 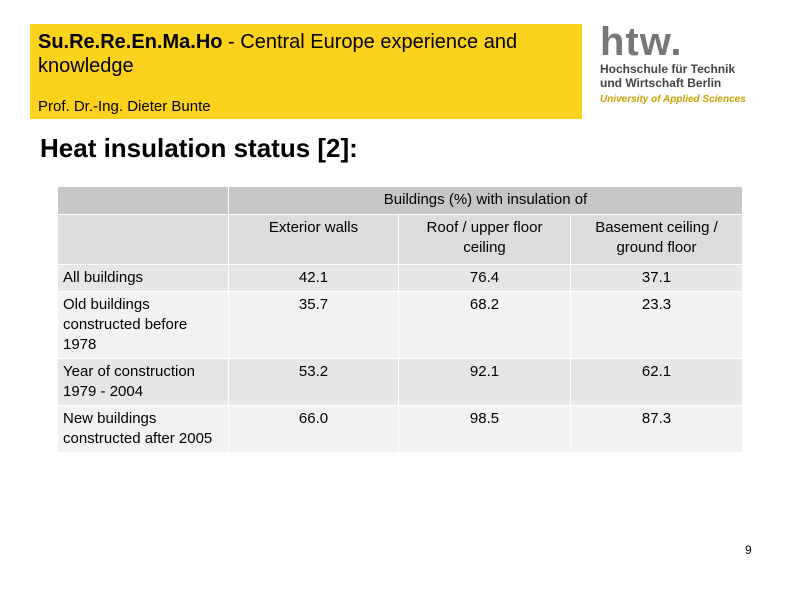 What do you see at coordinates (143, 325) in the screenshot?
I see `row-label: Old buildings constructed before 1978` at bounding box center [143, 325].